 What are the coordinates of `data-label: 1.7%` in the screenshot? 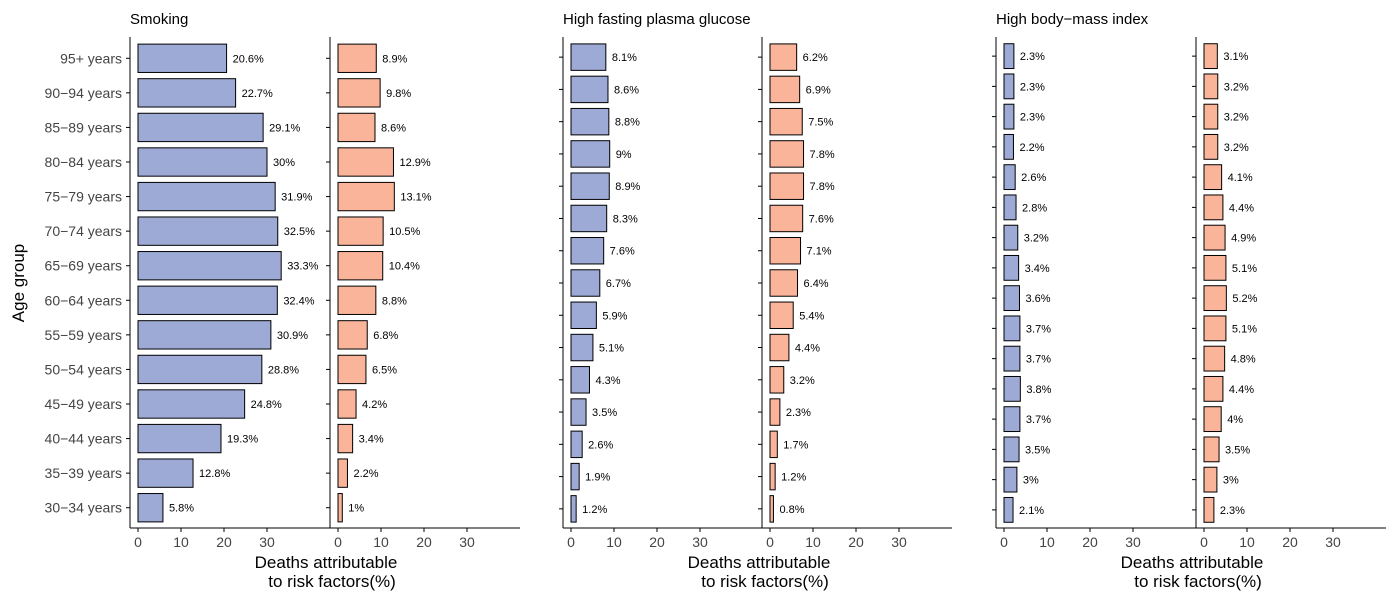 It's located at (795, 445).